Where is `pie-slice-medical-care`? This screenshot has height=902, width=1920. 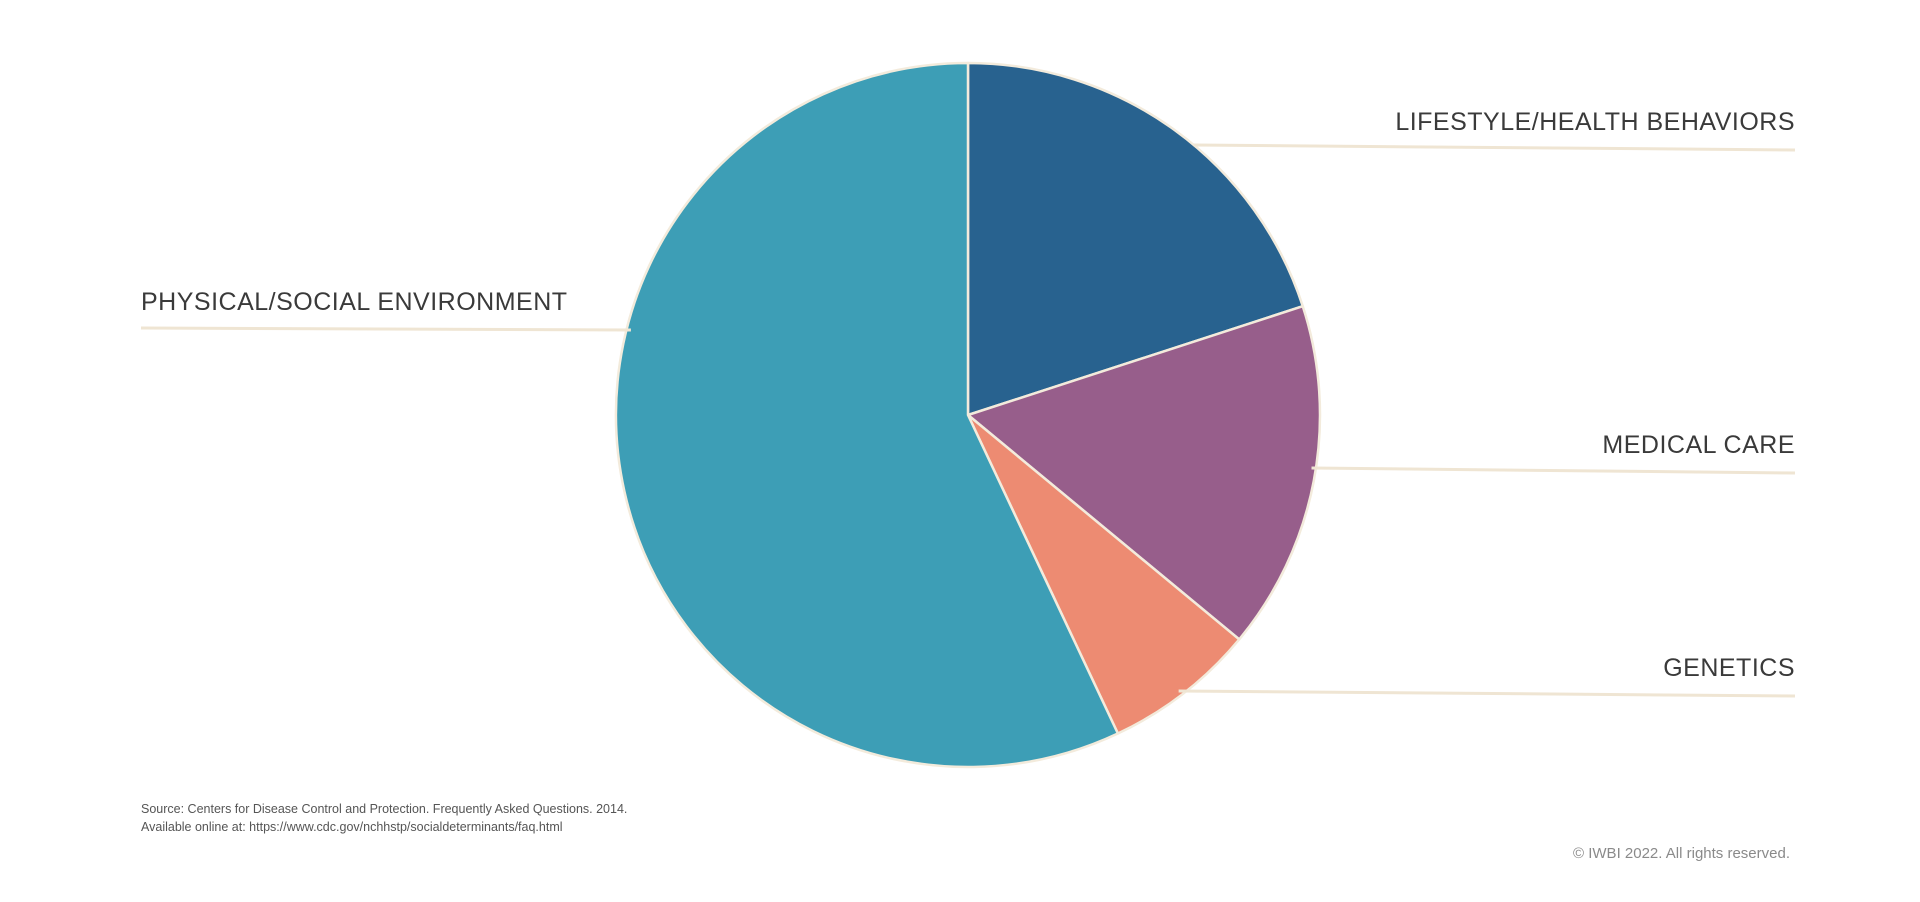
pie-slice-medical-care is located at coordinates (1144, 472).